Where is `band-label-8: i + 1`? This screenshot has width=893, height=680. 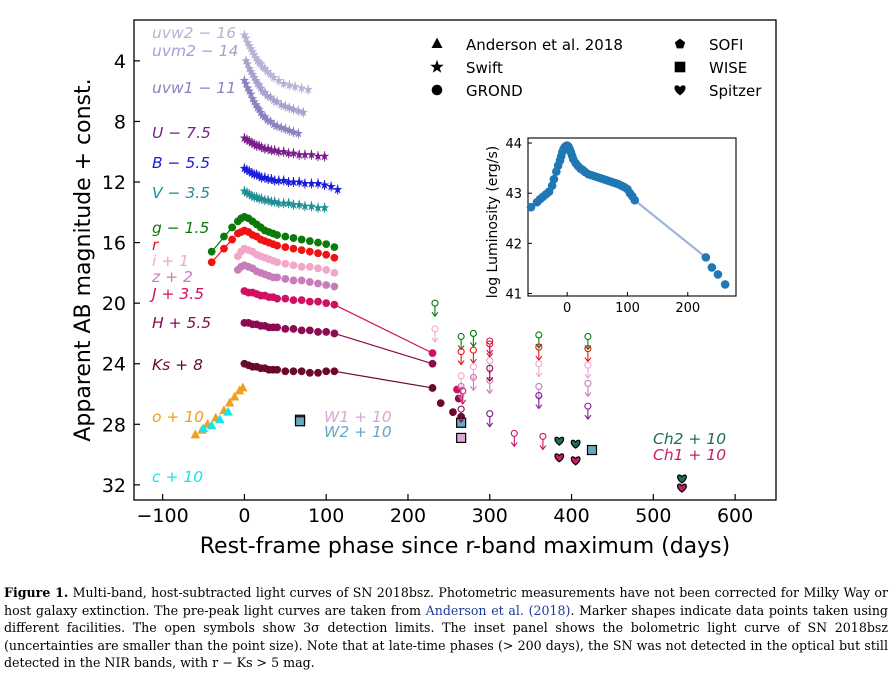 band-label-8: i + 1 is located at coordinates (170, 261).